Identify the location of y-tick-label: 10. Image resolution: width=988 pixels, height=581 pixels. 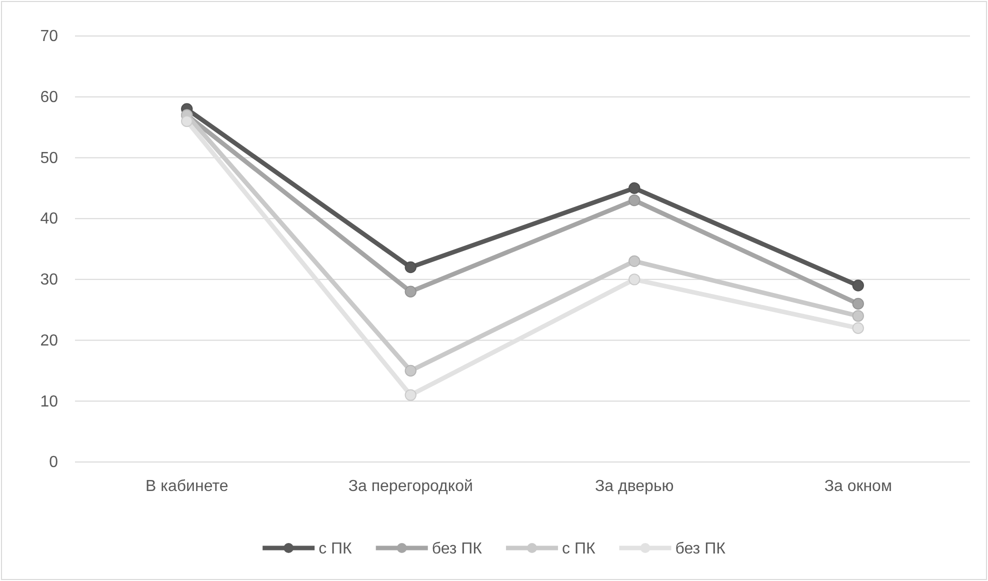
(49, 401).